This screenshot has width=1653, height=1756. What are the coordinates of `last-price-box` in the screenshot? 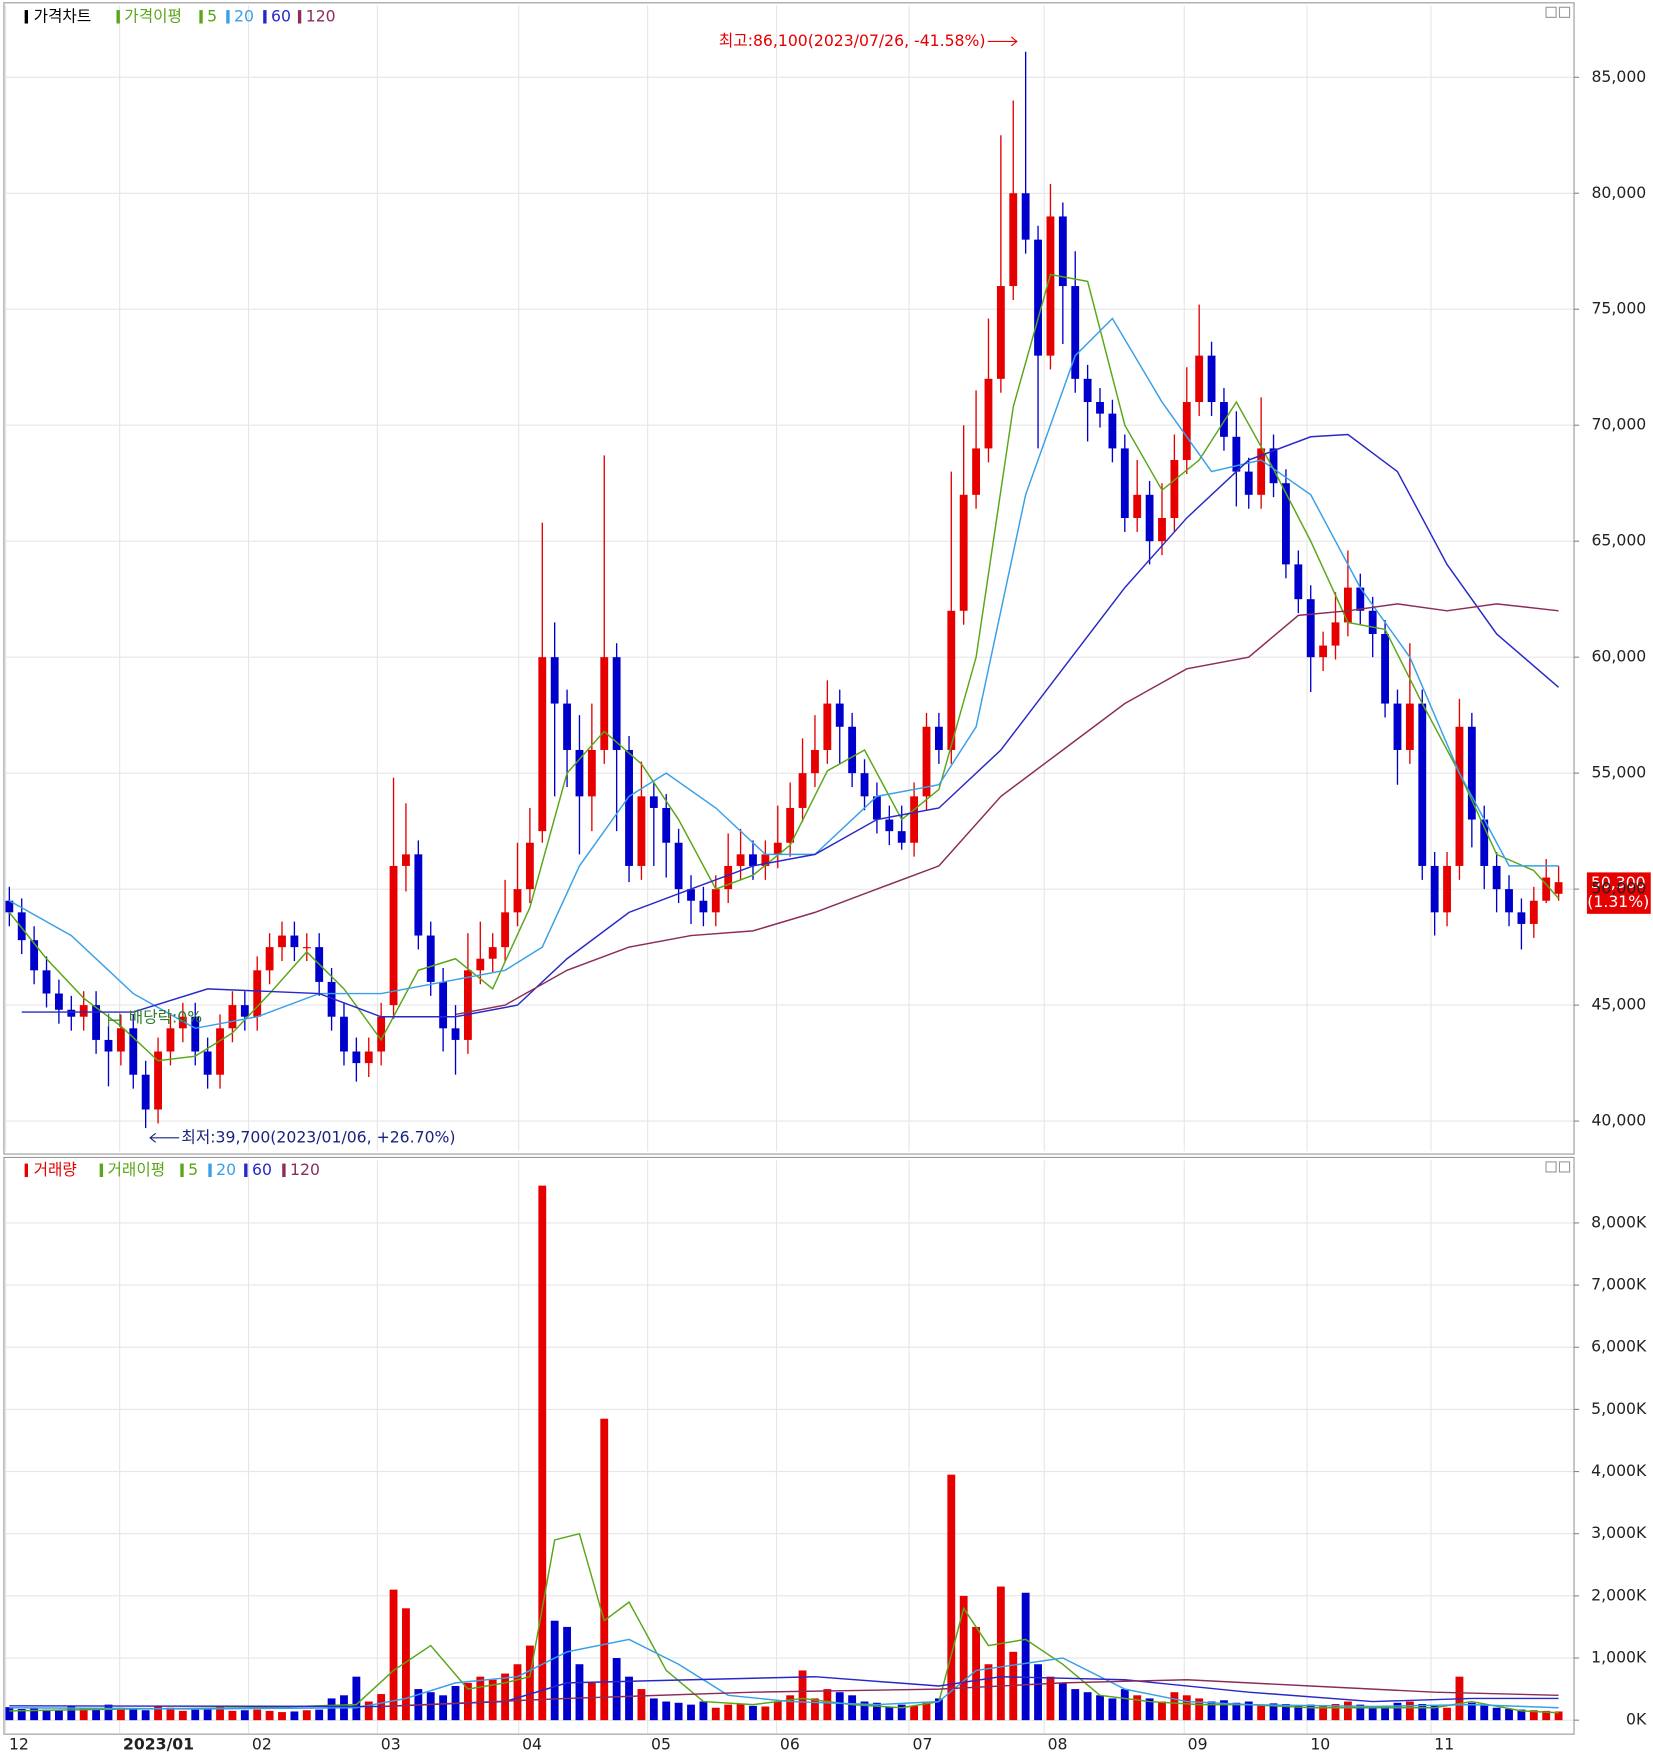 It's located at (1618, 893).